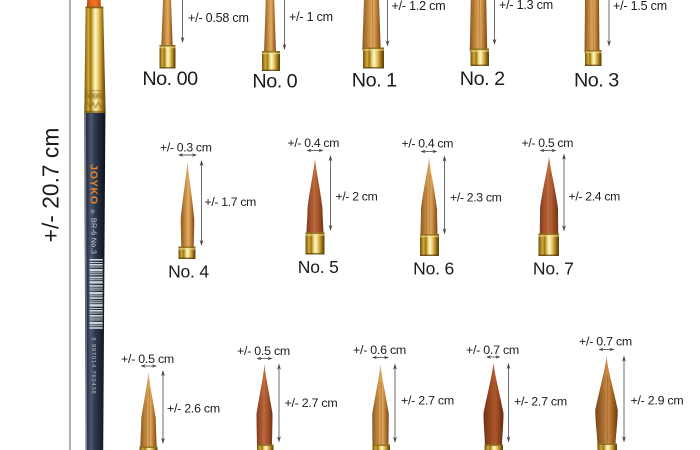 The height and width of the screenshot is (450, 700). I want to click on svg-text: +/- 1 cm, so click(311, 17).